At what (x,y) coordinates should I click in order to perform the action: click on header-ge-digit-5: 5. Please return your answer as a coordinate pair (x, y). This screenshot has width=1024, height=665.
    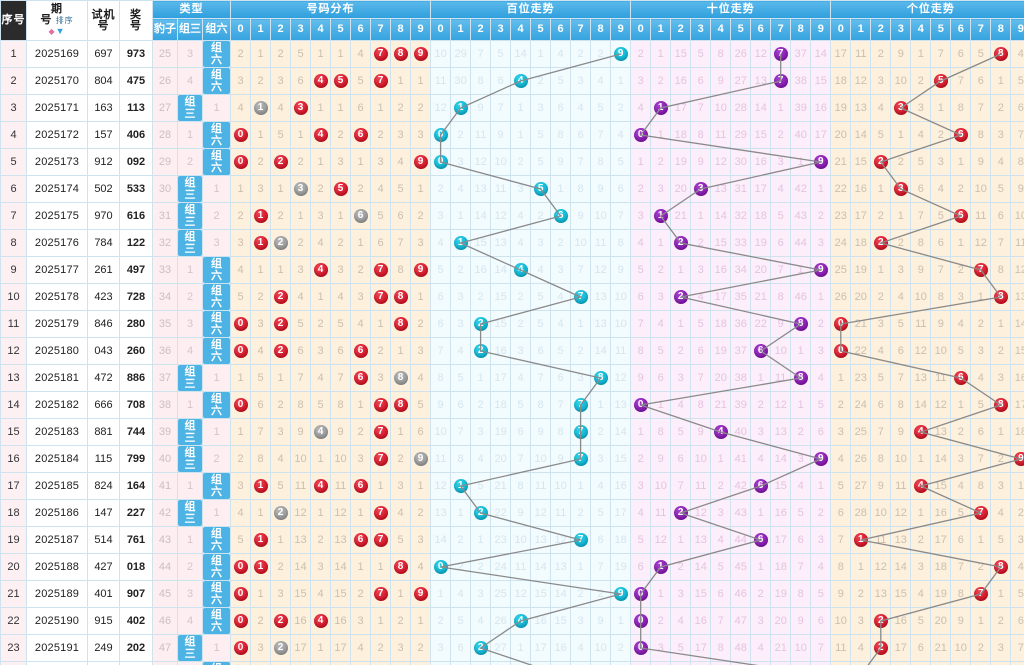
    Looking at the image, I should click on (941, 29).